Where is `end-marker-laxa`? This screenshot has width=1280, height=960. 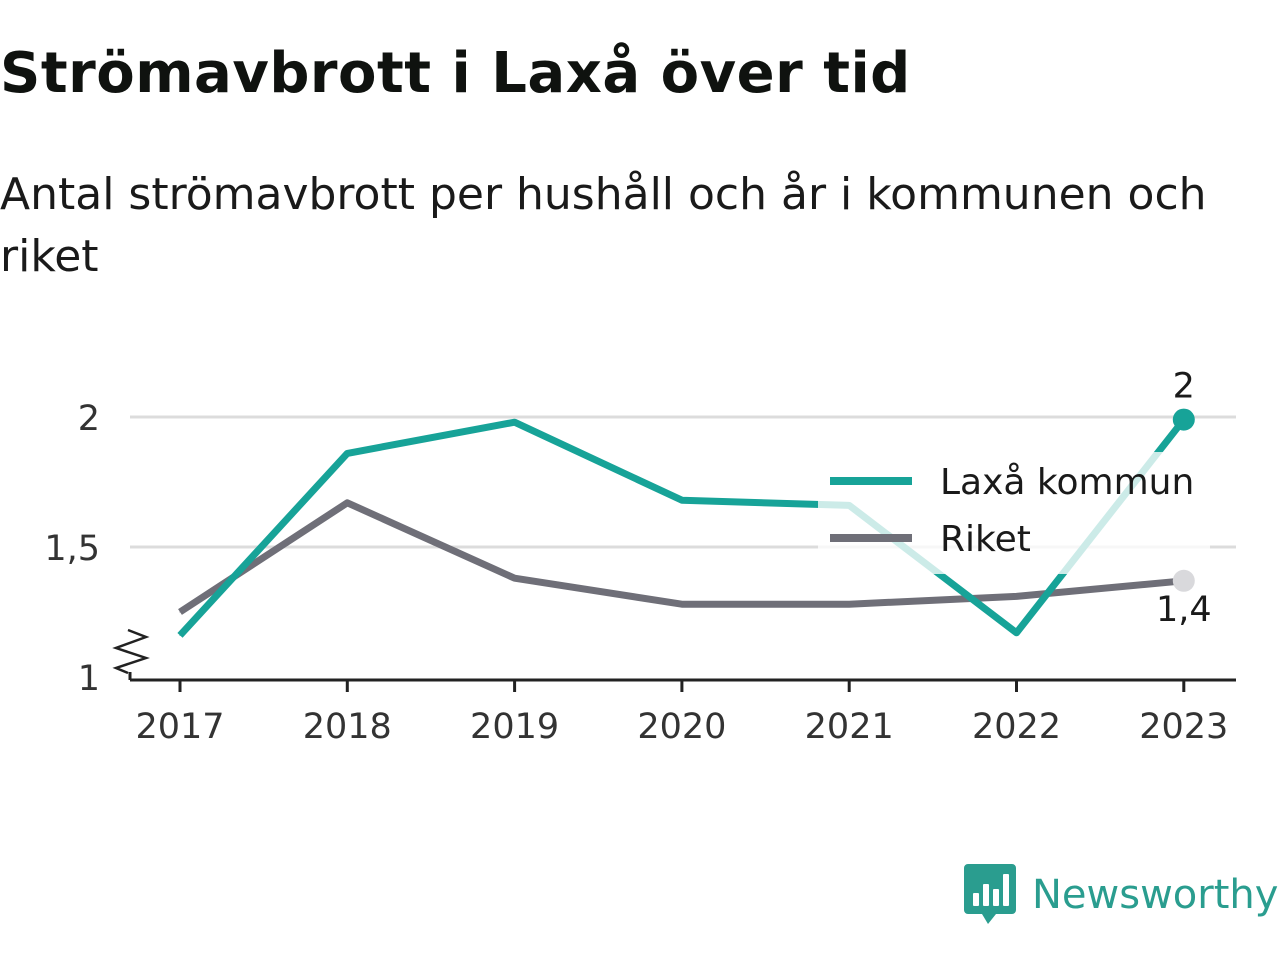
end-marker-laxa is located at coordinates (1183, 419).